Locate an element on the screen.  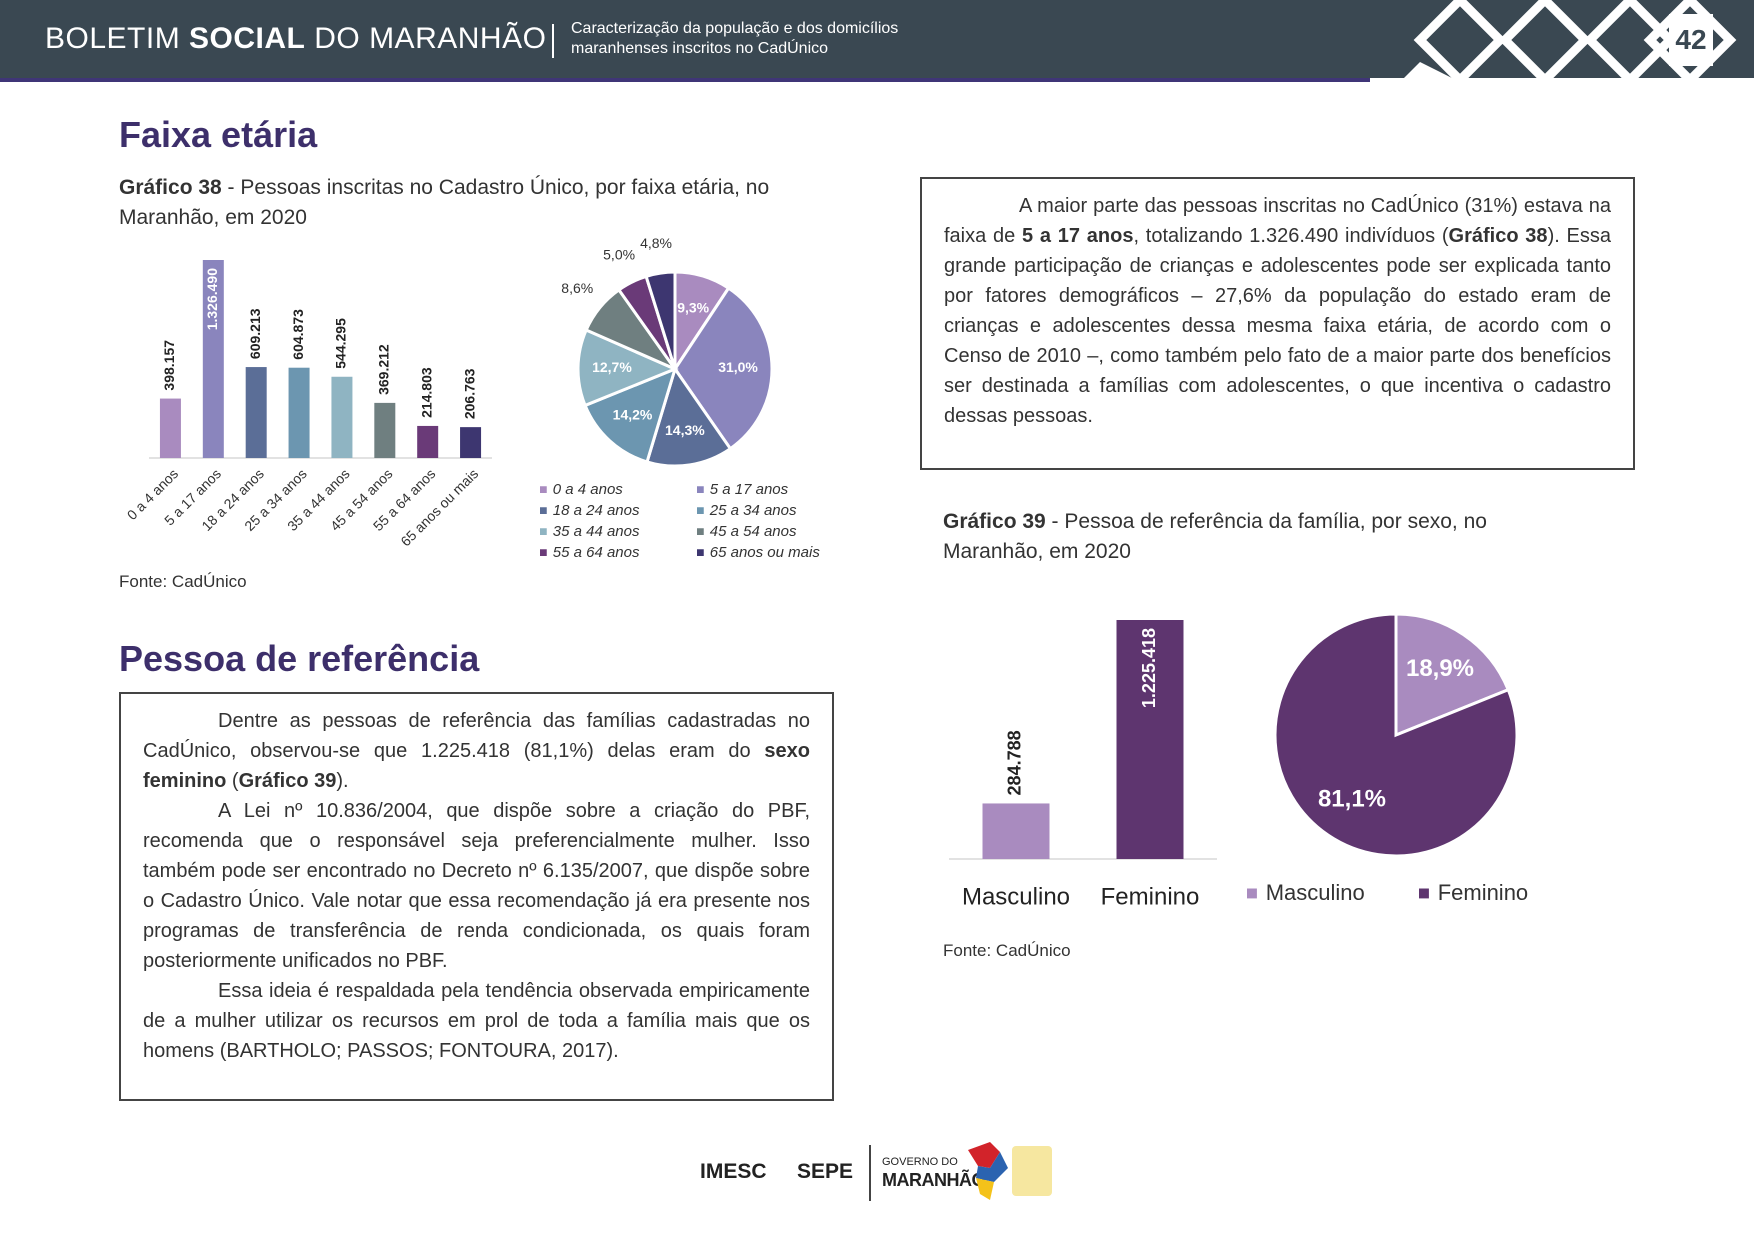
data-label: 369.212 is located at coordinates (384, 369).